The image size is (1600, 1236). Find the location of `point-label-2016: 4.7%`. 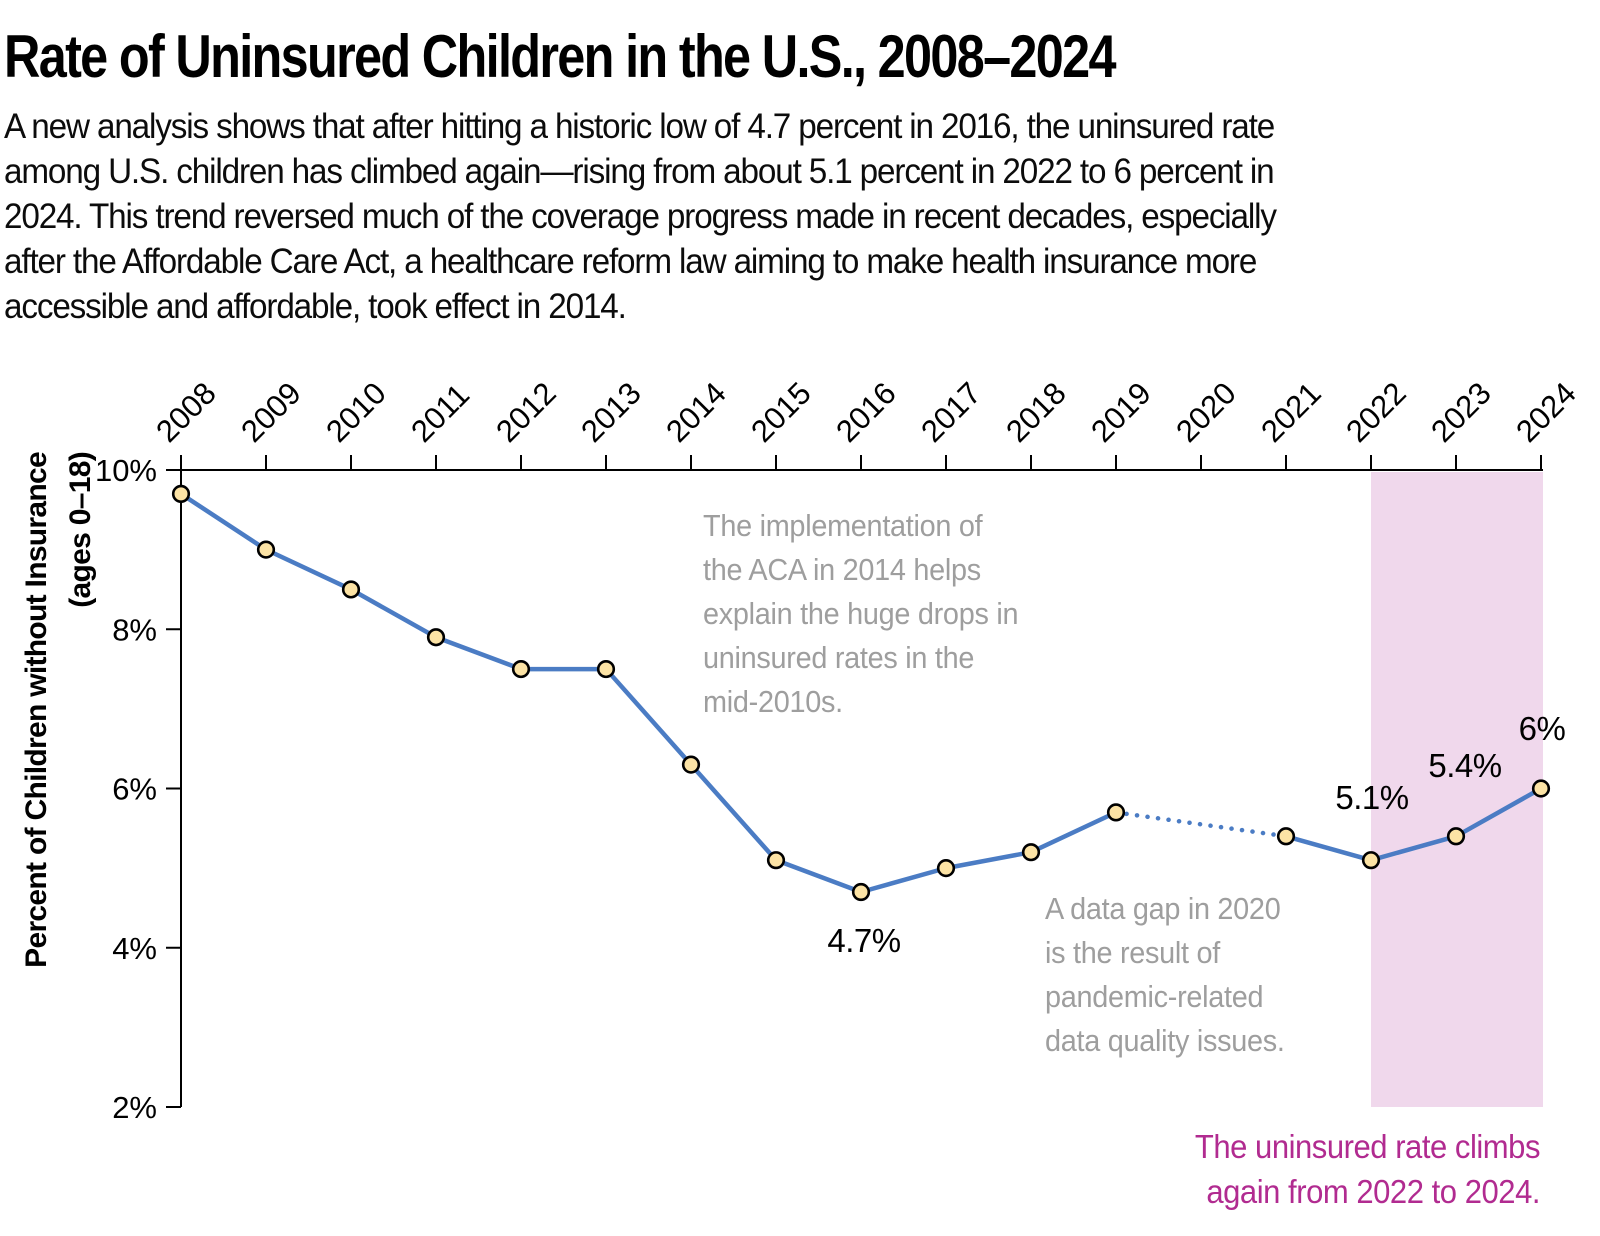

point-label-2016: 4.7% is located at coordinates (864, 940).